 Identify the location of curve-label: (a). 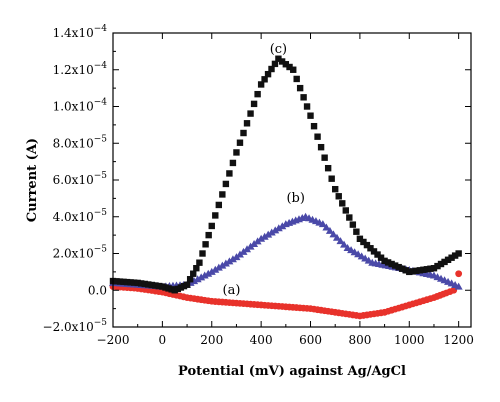
(232, 290).